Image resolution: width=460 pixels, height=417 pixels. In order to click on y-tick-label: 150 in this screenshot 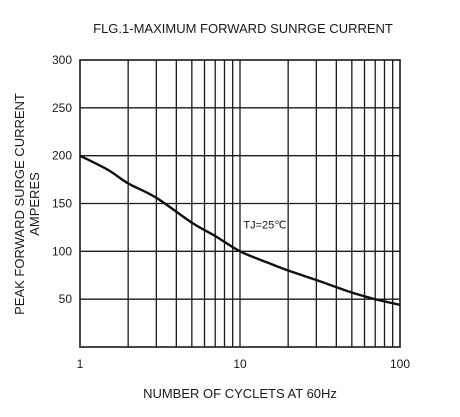, I will do `click(62, 204)`.